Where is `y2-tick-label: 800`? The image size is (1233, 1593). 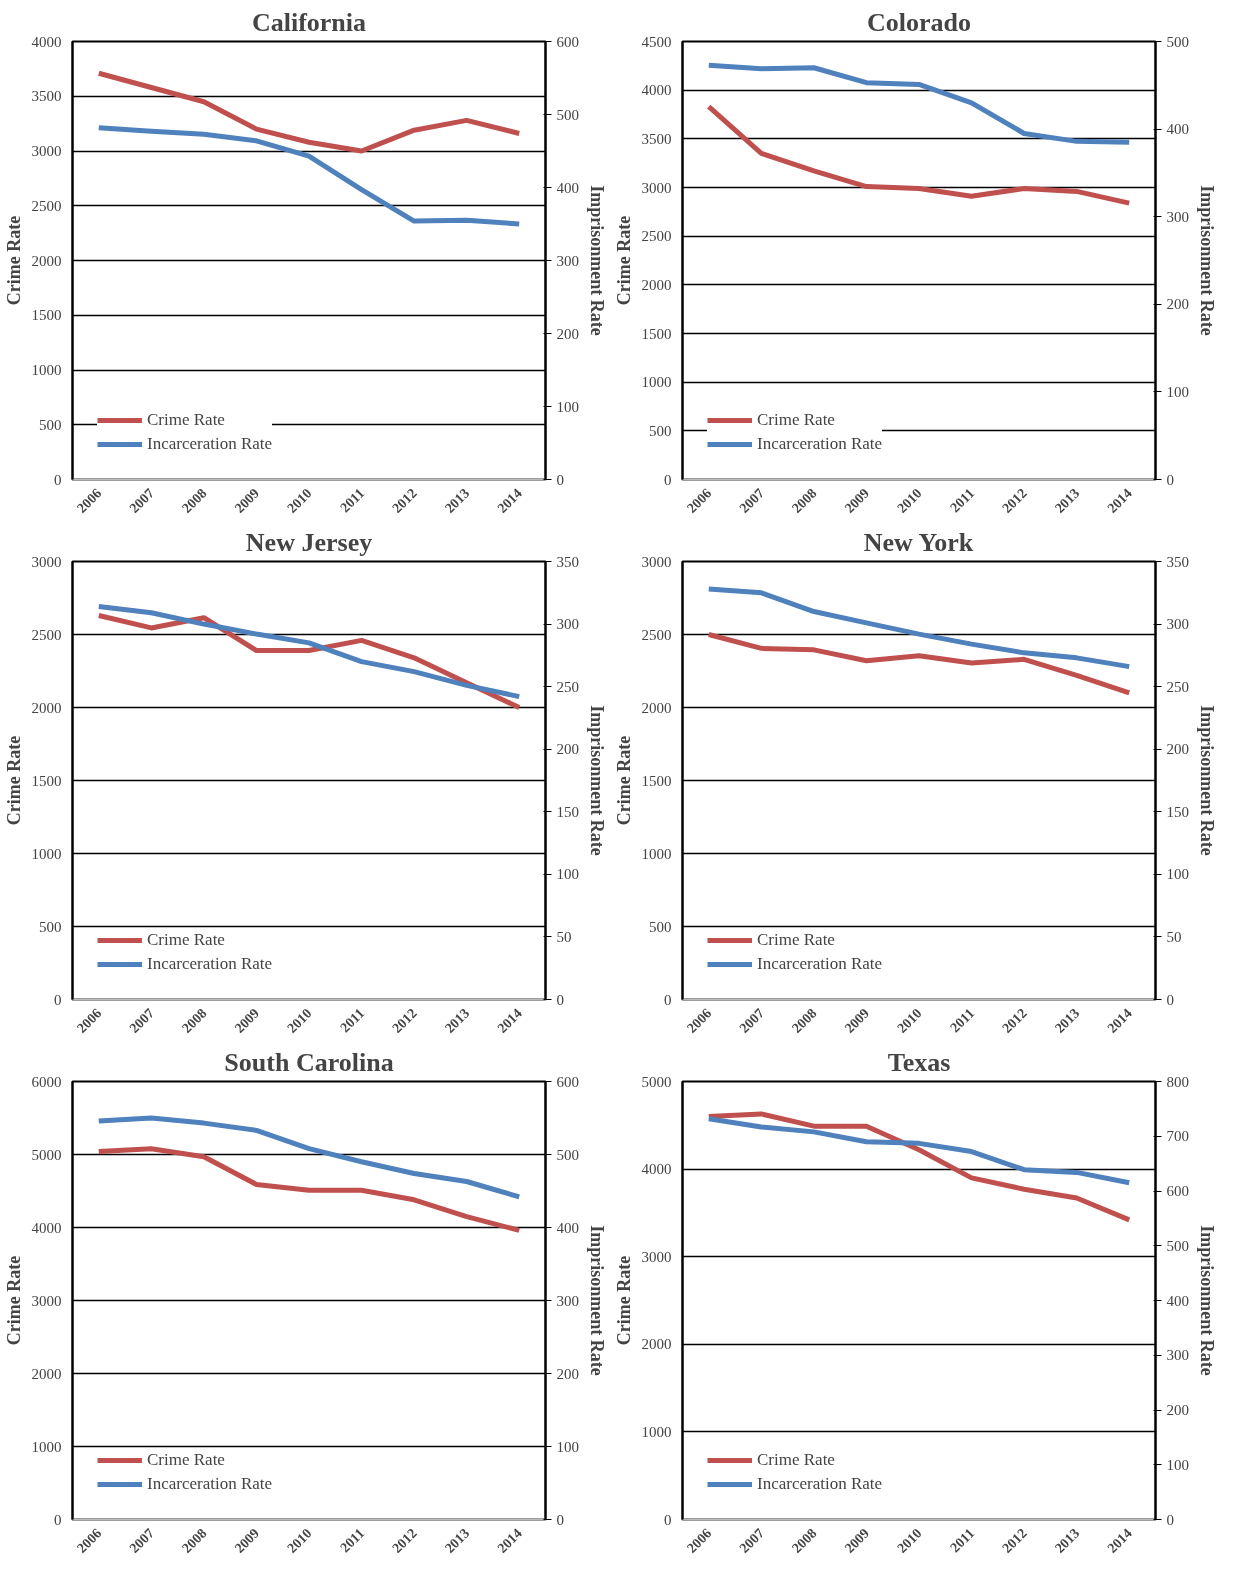 y2-tick-label: 800 is located at coordinates (1177, 1081).